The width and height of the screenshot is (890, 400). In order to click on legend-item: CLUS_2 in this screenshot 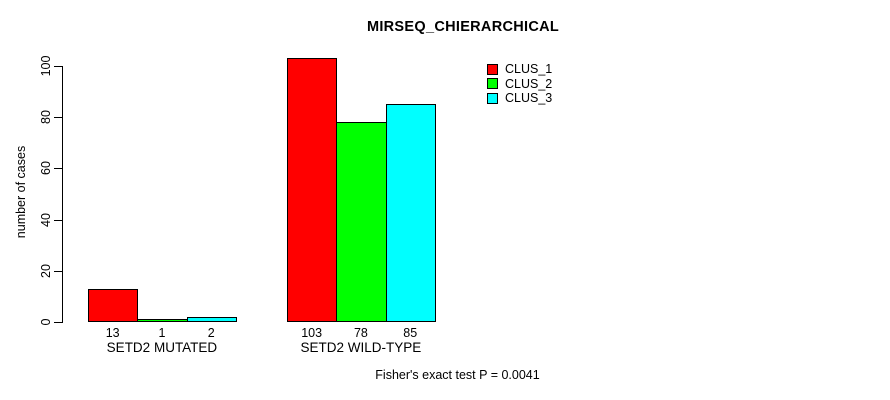, I will do `click(519, 84)`.